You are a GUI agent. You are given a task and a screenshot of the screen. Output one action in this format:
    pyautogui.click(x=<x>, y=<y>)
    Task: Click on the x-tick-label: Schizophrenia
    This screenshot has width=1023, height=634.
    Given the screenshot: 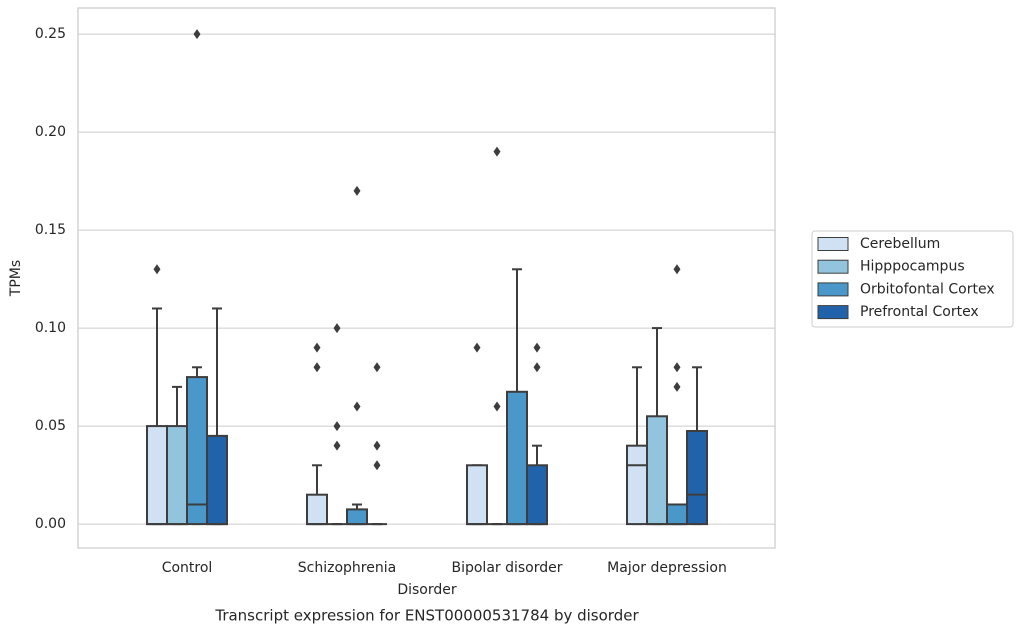 What is the action you would take?
    pyautogui.click(x=347, y=568)
    